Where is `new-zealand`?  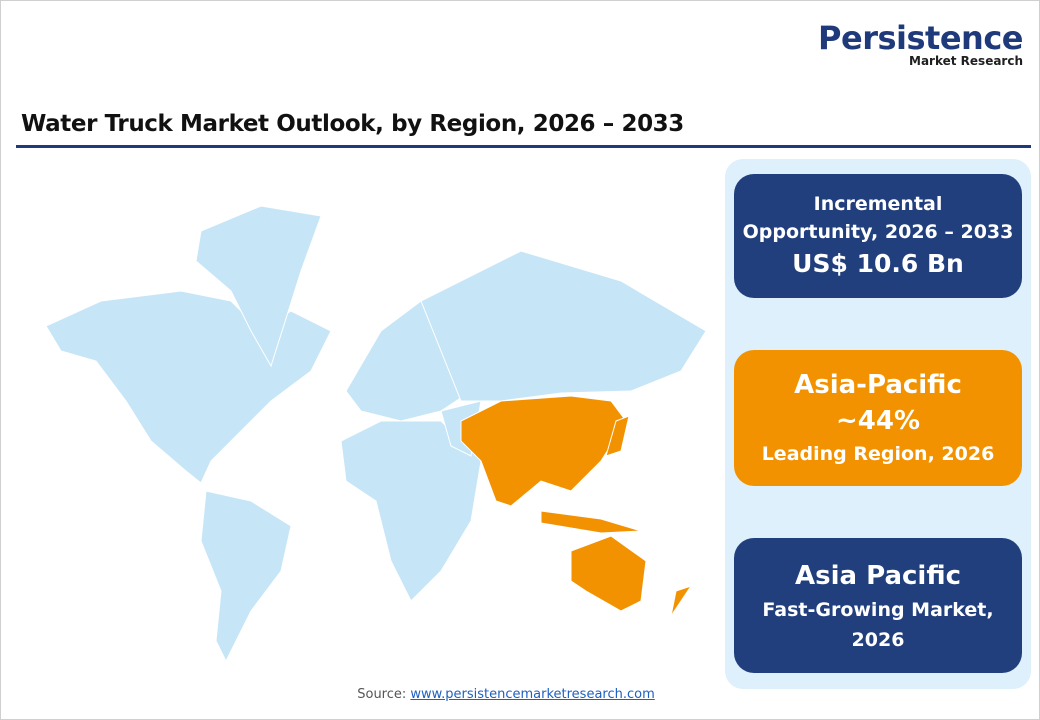 new-zealand is located at coordinates (681, 601).